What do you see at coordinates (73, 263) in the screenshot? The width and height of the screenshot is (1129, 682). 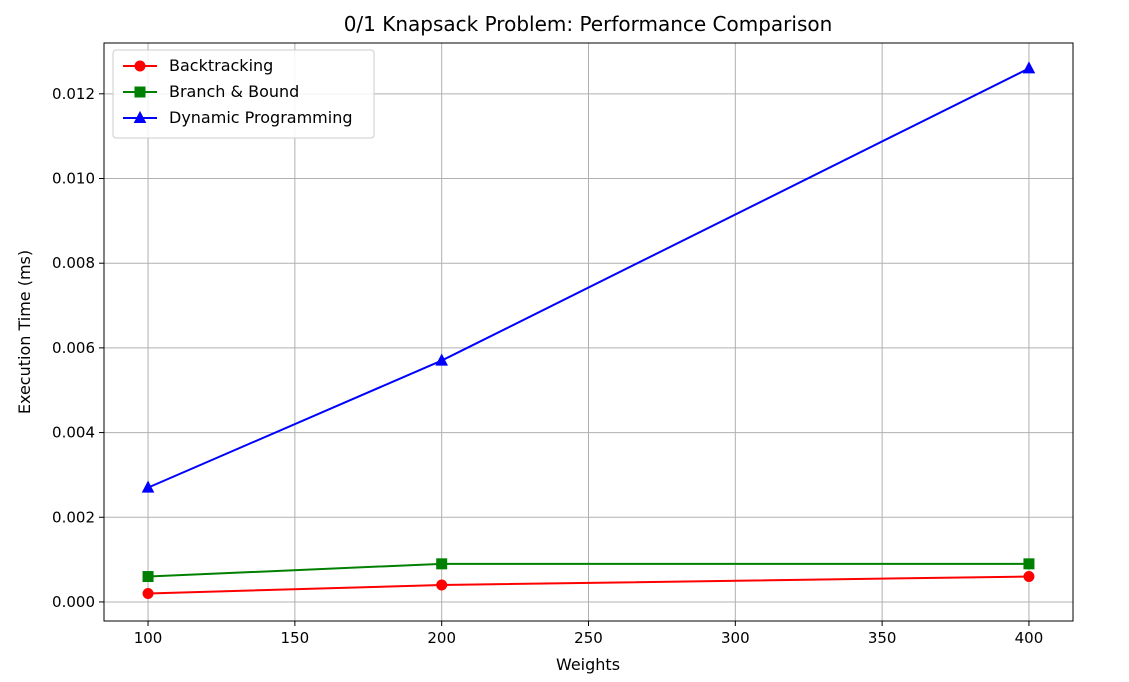 I see `y-tick-label: 0.008` at bounding box center [73, 263].